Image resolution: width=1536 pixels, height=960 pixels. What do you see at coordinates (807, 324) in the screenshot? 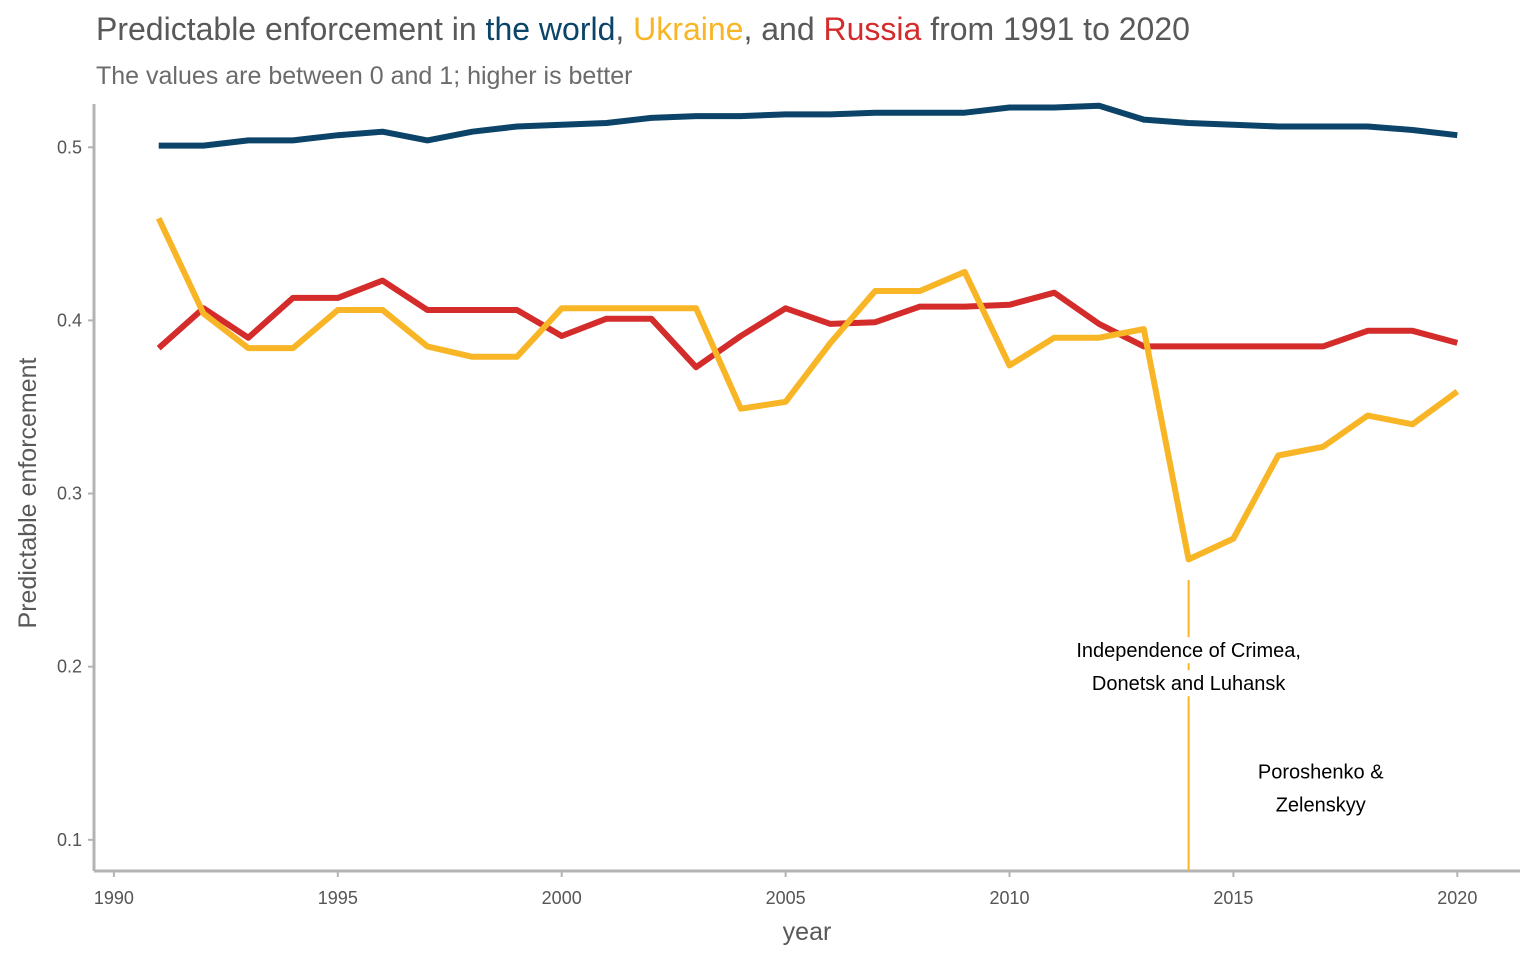
I see `series-line-russia` at bounding box center [807, 324].